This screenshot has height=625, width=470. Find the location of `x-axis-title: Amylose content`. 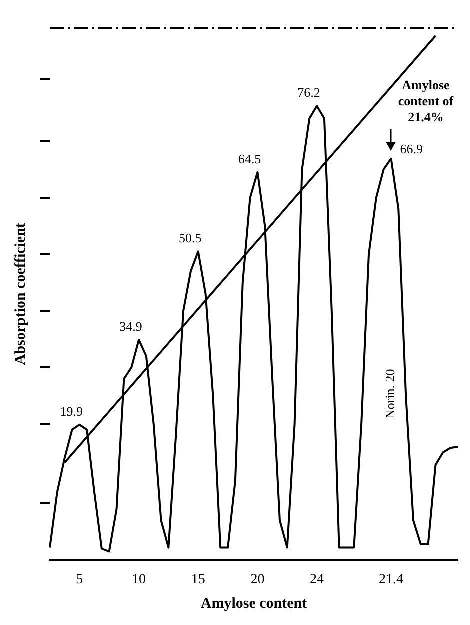

x-axis-title: Amylose content is located at coordinates (254, 604).